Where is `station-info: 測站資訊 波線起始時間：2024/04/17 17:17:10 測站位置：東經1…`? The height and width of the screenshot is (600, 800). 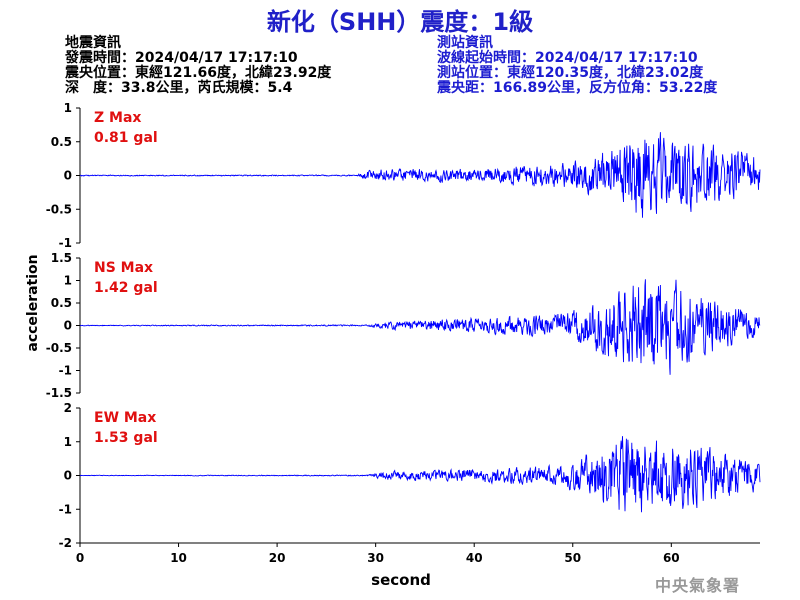
station-info: 測站資訊 波線起始時間：2024/04/17 17:17:10 測站位置：東經1… is located at coordinates (577, 66).